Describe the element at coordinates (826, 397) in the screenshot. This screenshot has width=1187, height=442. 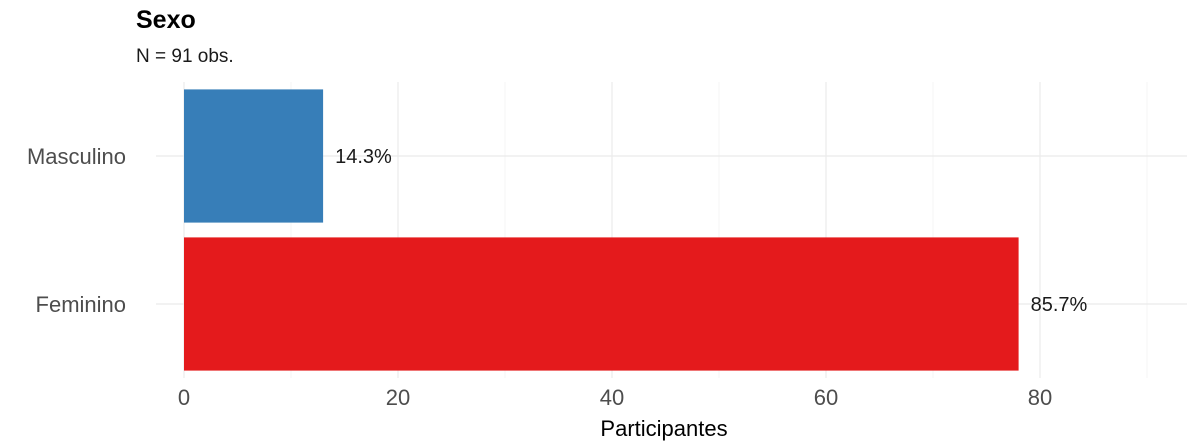
I see `x-tick-label: 60` at that location.